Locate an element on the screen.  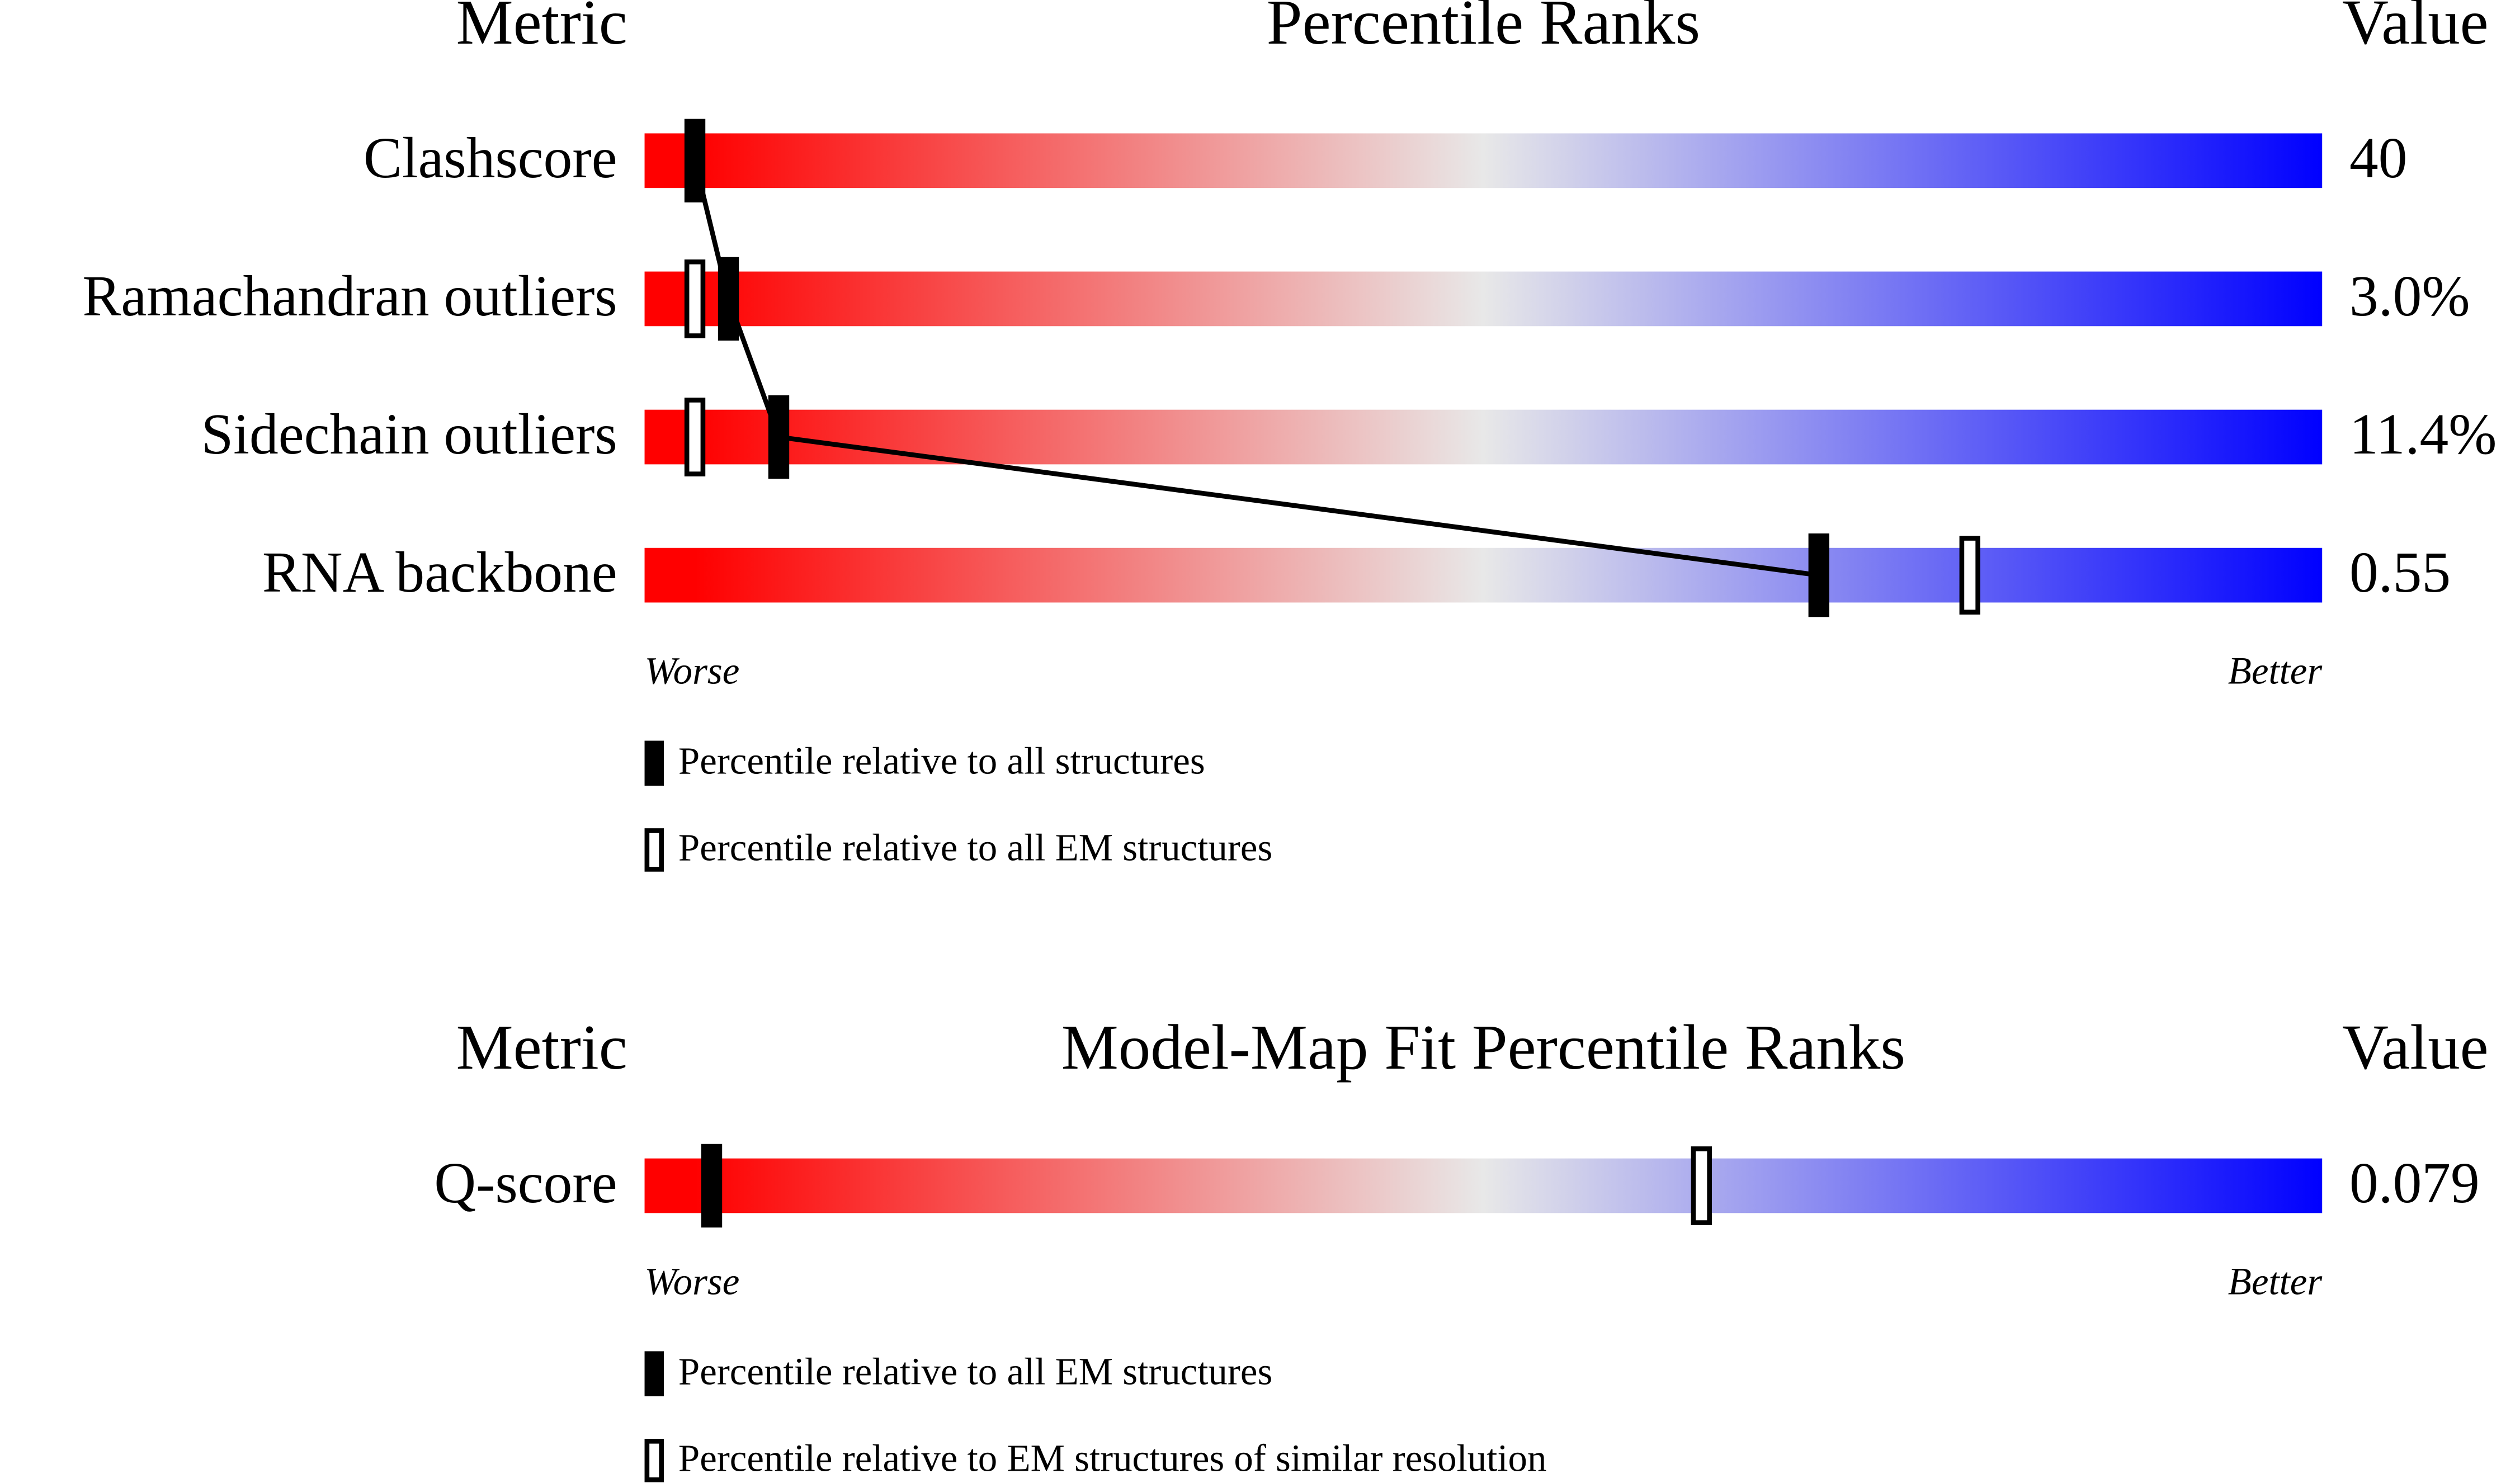
metric-label: Sidechain outliers is located at coordinates (409, 434).